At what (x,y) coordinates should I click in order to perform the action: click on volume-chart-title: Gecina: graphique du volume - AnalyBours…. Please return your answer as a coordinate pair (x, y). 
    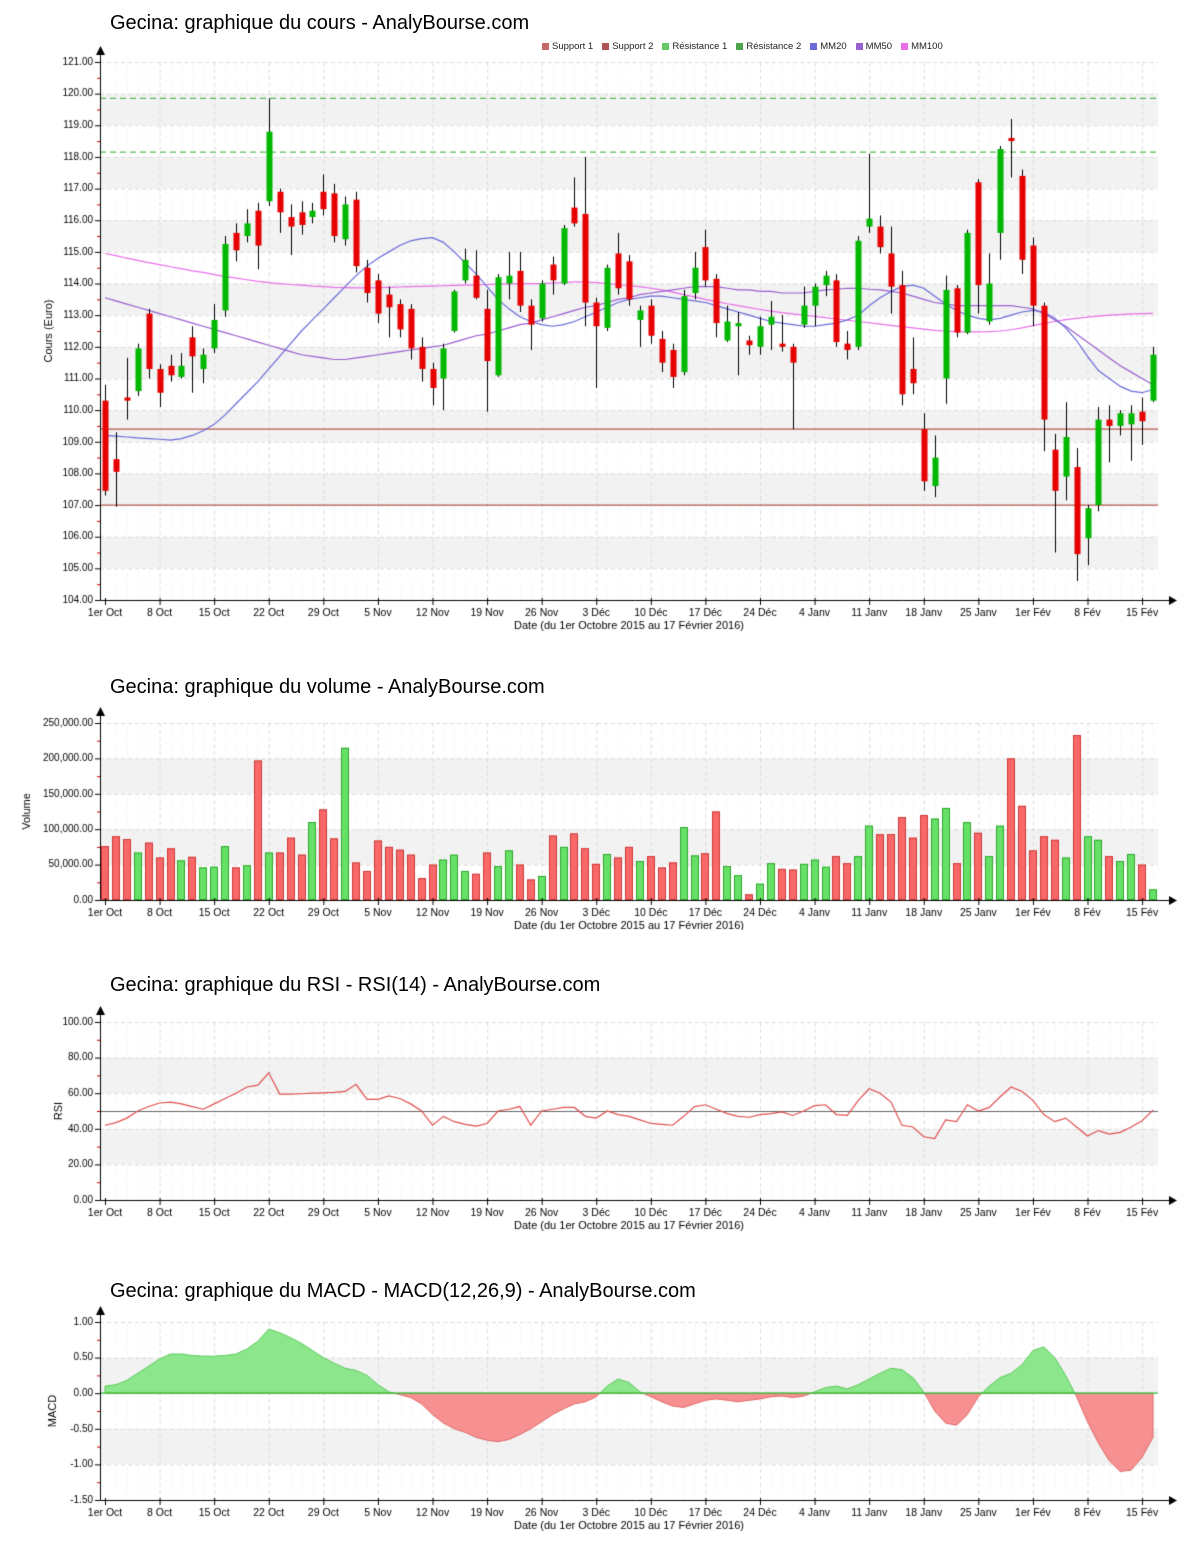
    Looking at the image, I should click on (327, 687).